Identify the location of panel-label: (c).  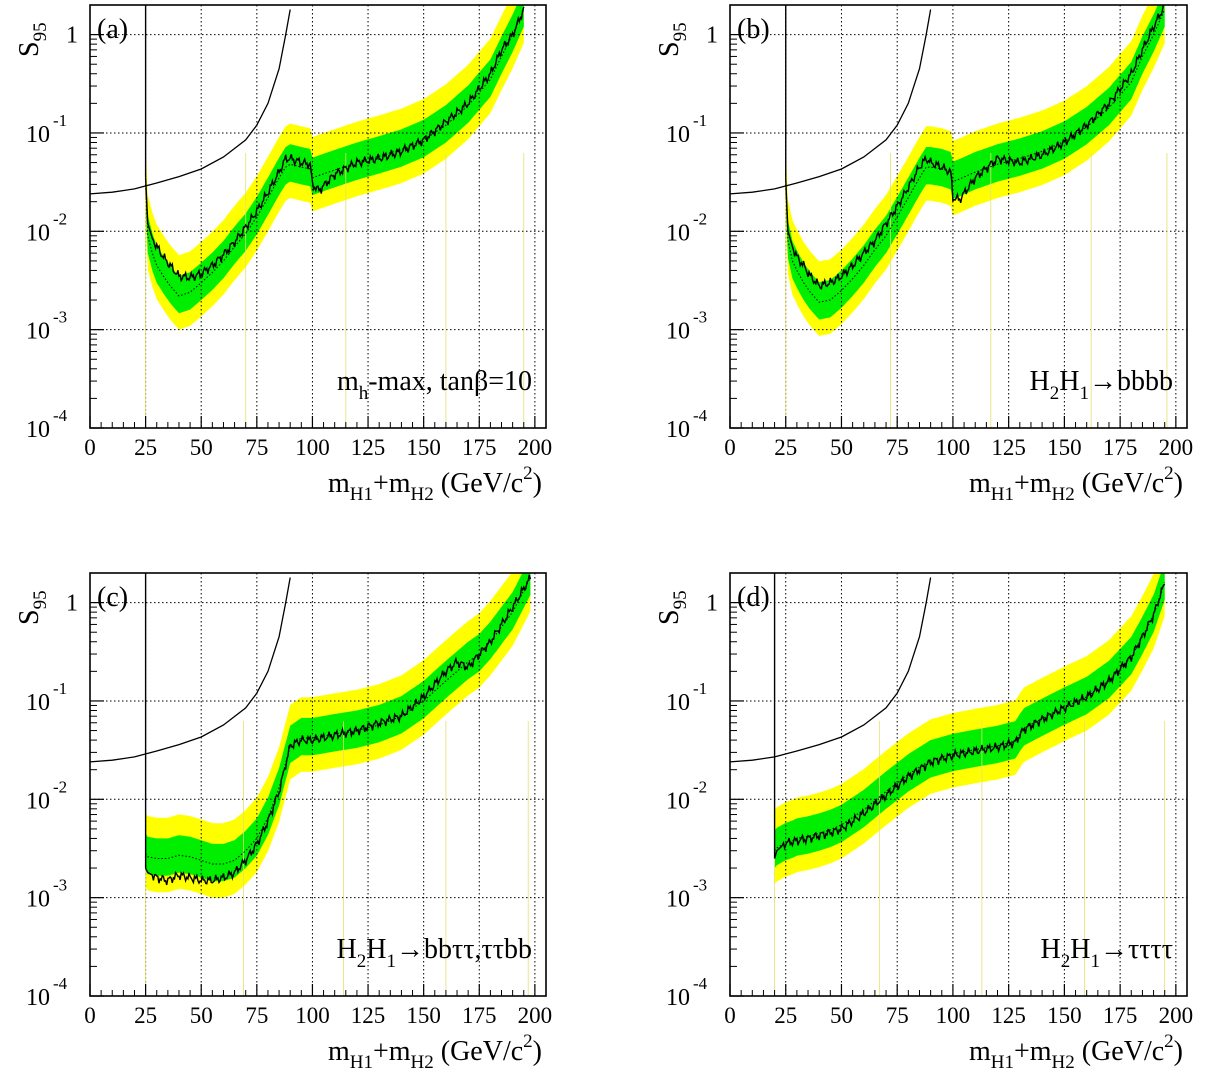
(112, 597).